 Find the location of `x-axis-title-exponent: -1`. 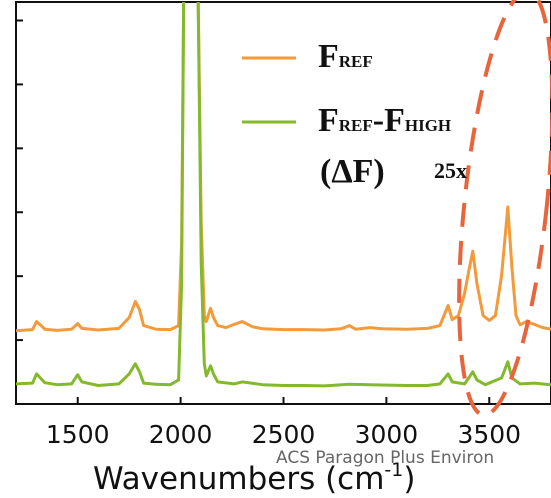

x-axis-title-exponent: -1 is located at coordinates (393, 470).